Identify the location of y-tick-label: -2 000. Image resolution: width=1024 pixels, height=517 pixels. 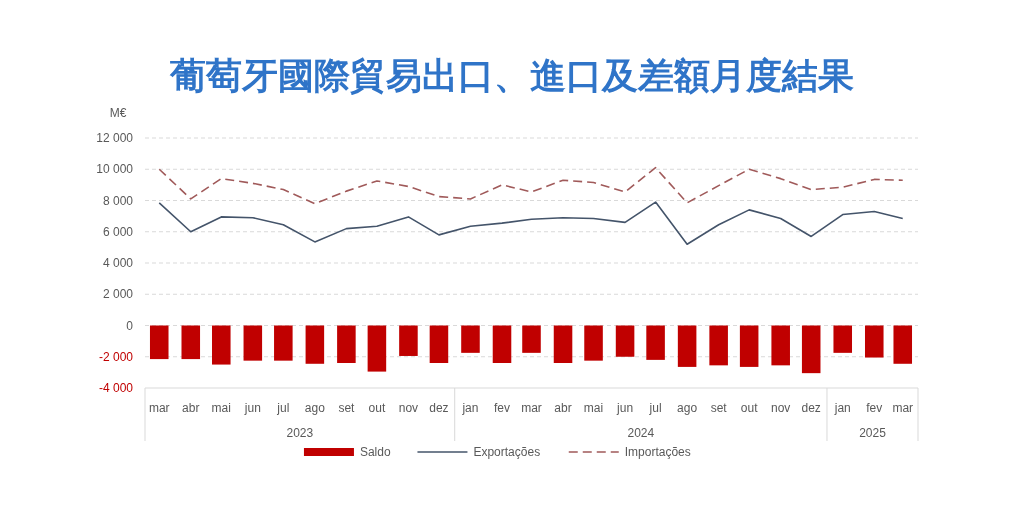
(116, 356).